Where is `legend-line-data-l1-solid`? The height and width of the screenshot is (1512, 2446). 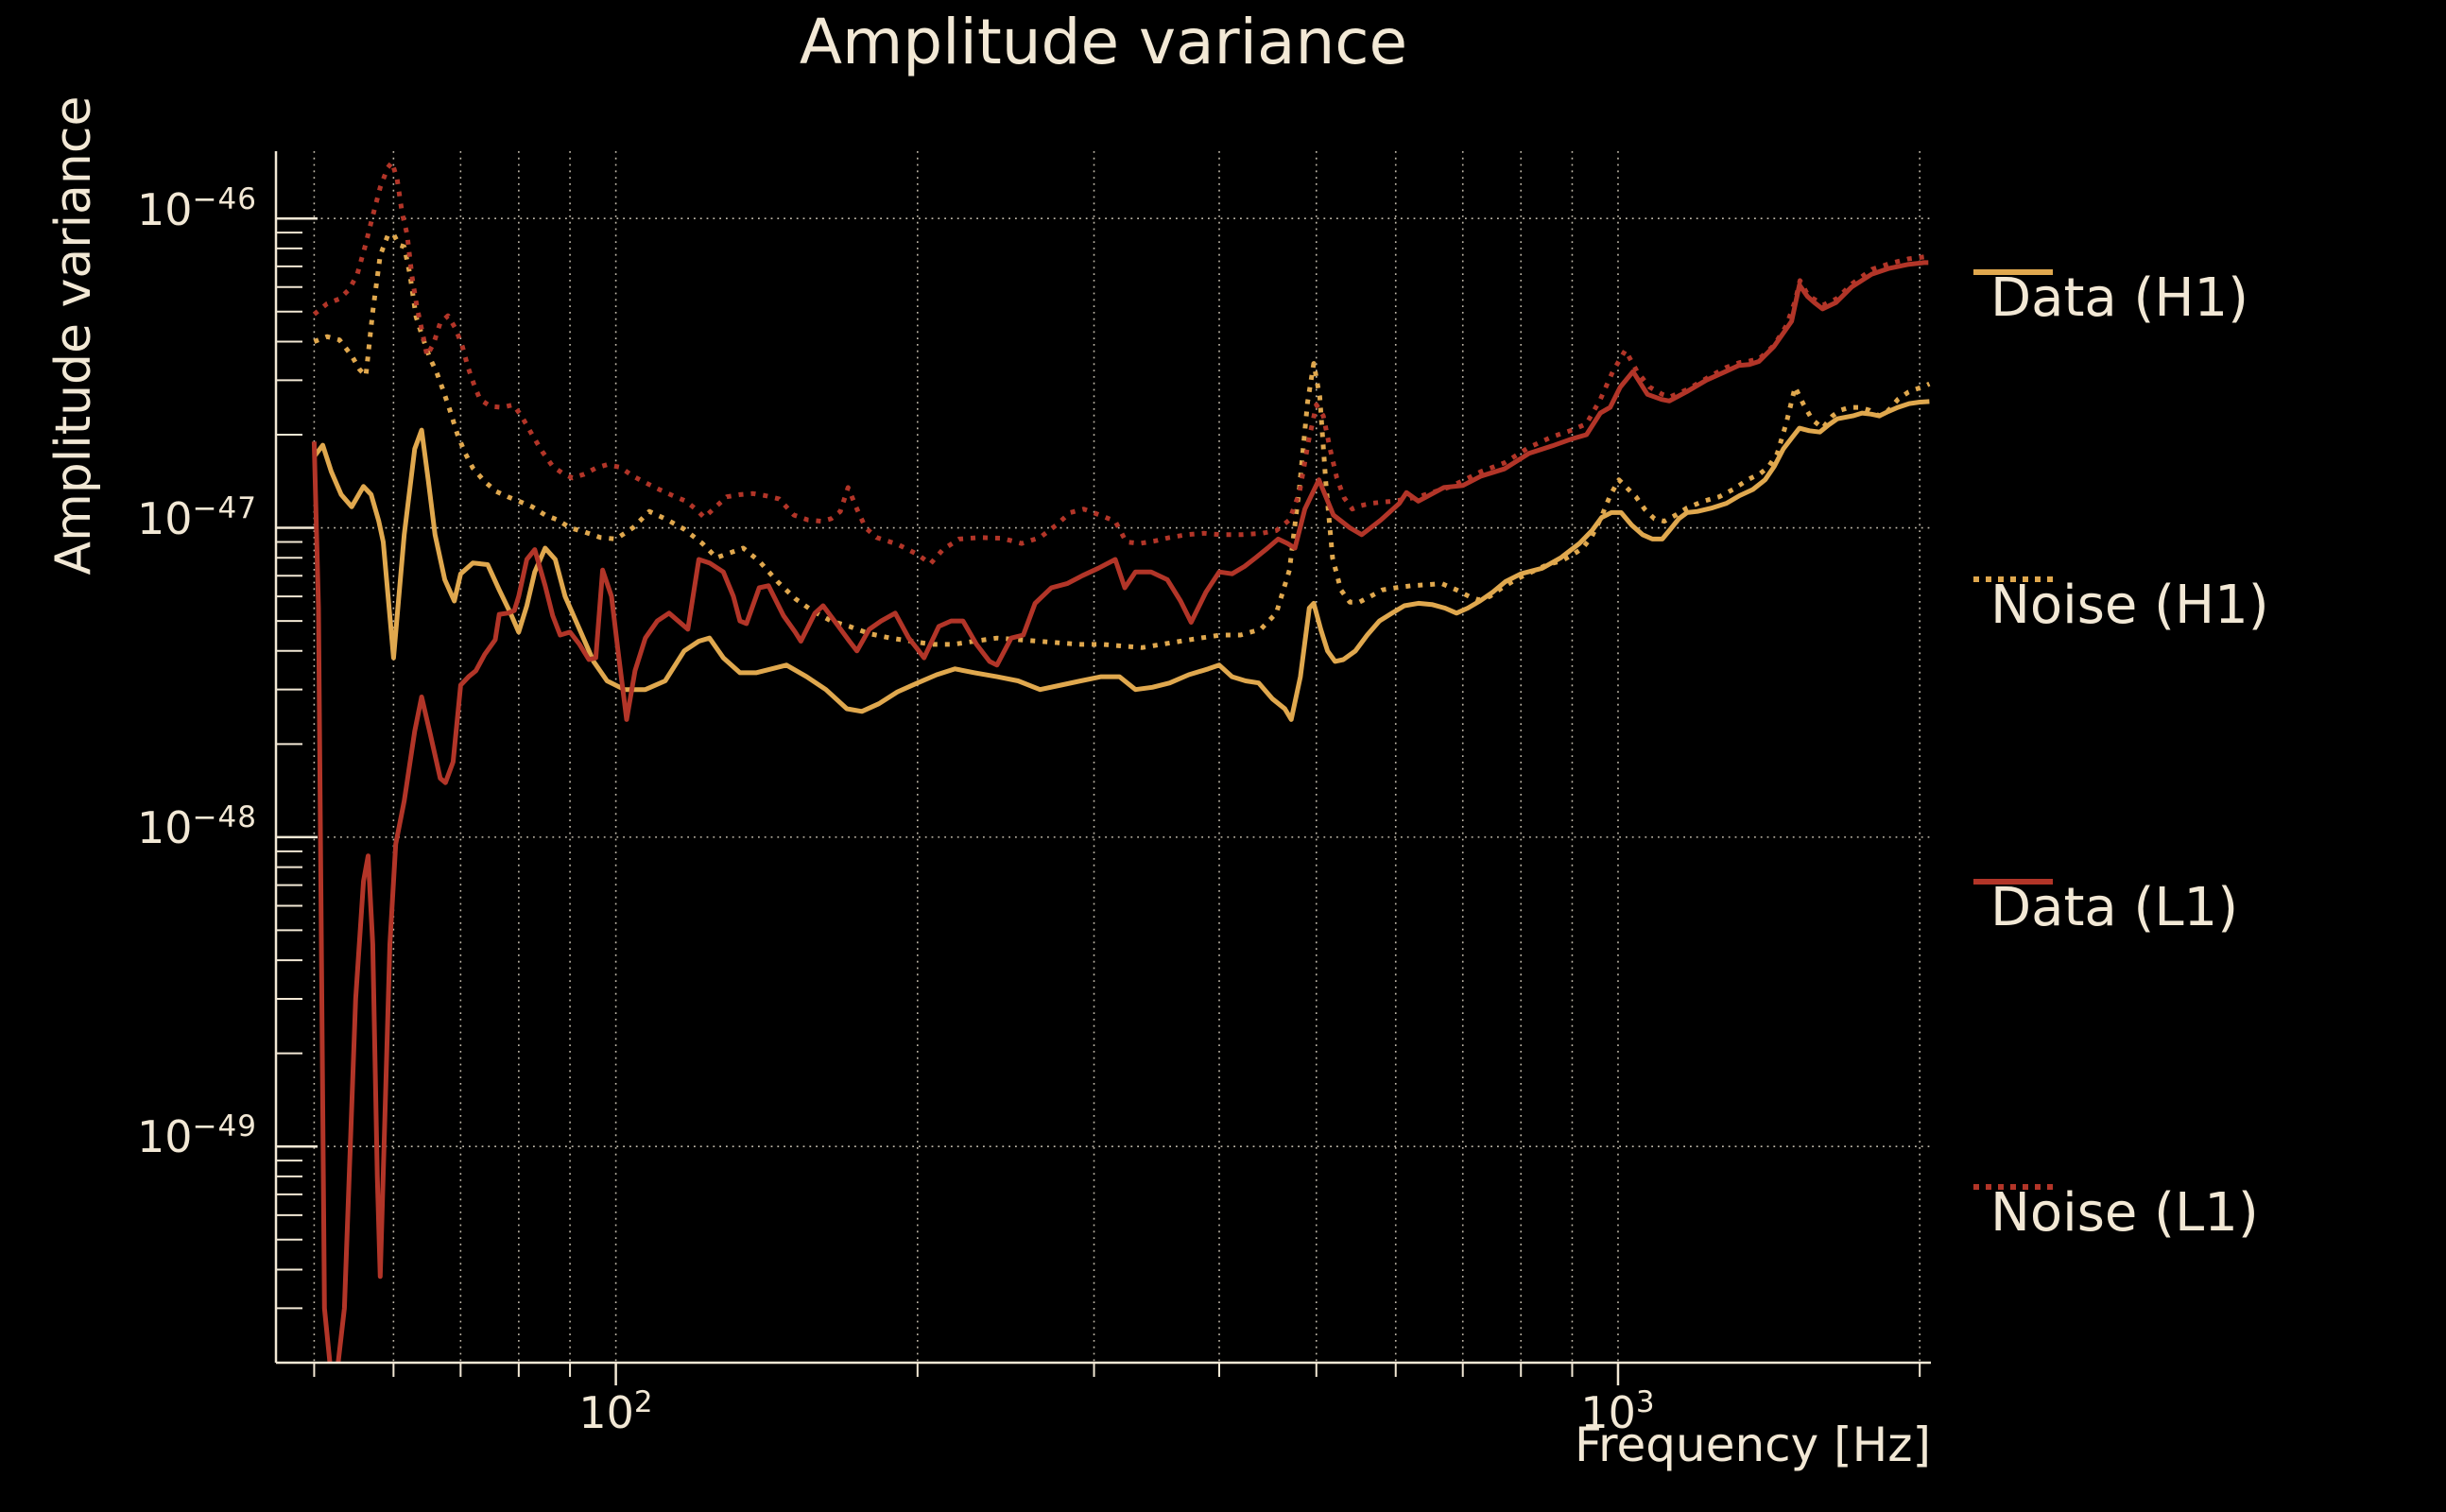 legend-line-data-l1-solid is located at coordinates (2013, 882).